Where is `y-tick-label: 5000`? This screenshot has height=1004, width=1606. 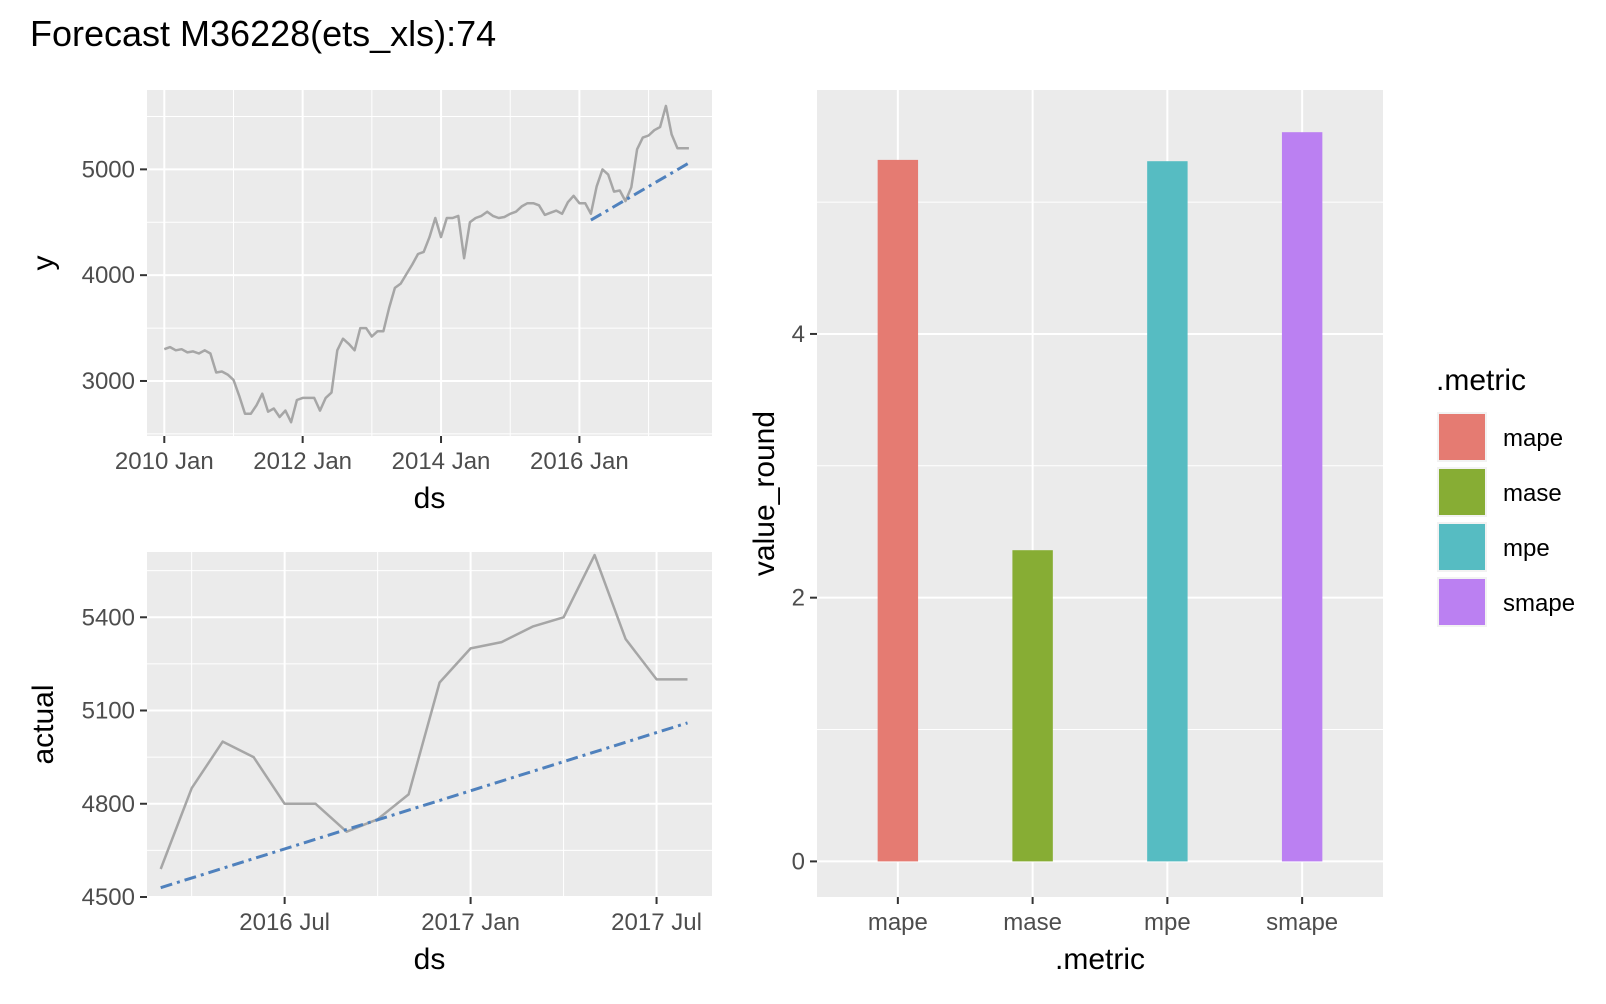
y-tick-label: 5000 is located at coordinates (108, 169).